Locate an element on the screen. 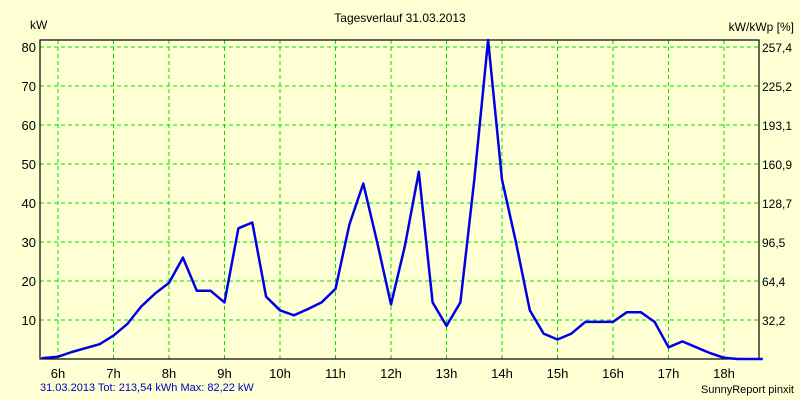 The height and width of the screenshot is (400, 800). y-tick-right: 225,2 is located at coordinates (777, 87).